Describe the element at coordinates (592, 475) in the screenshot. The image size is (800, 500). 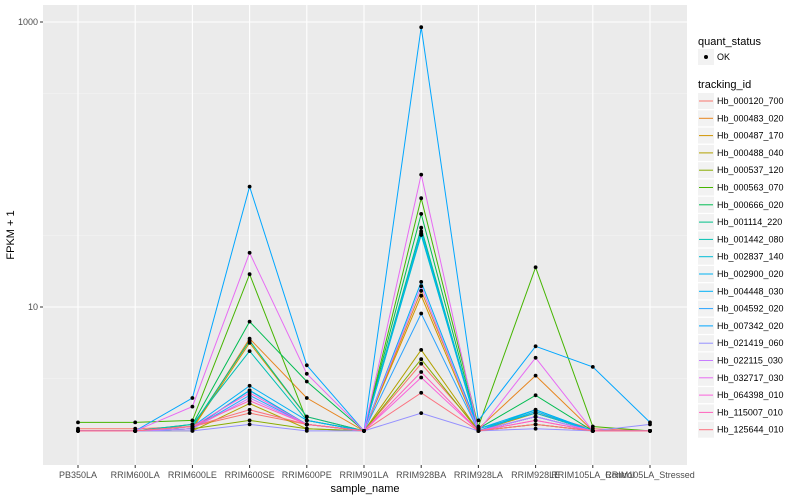
I see `x-tick-label: RRIM105LA_Control` at that location.